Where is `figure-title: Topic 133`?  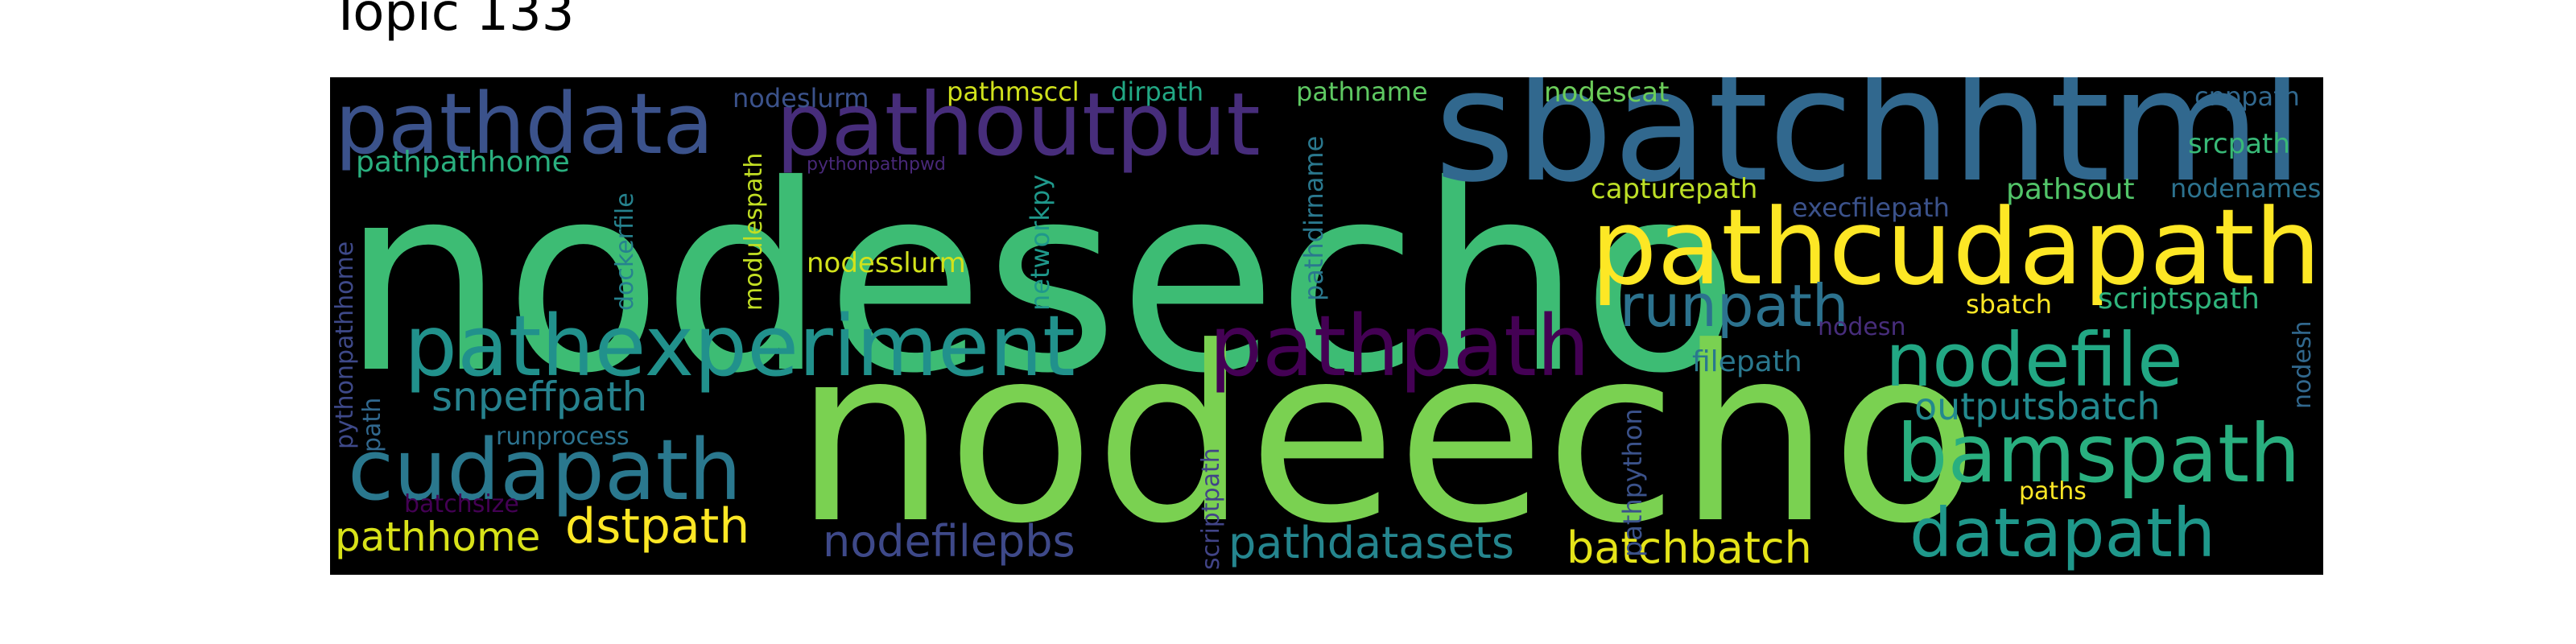
figure-title: Topic 133 is located at coordinates (452, 21).